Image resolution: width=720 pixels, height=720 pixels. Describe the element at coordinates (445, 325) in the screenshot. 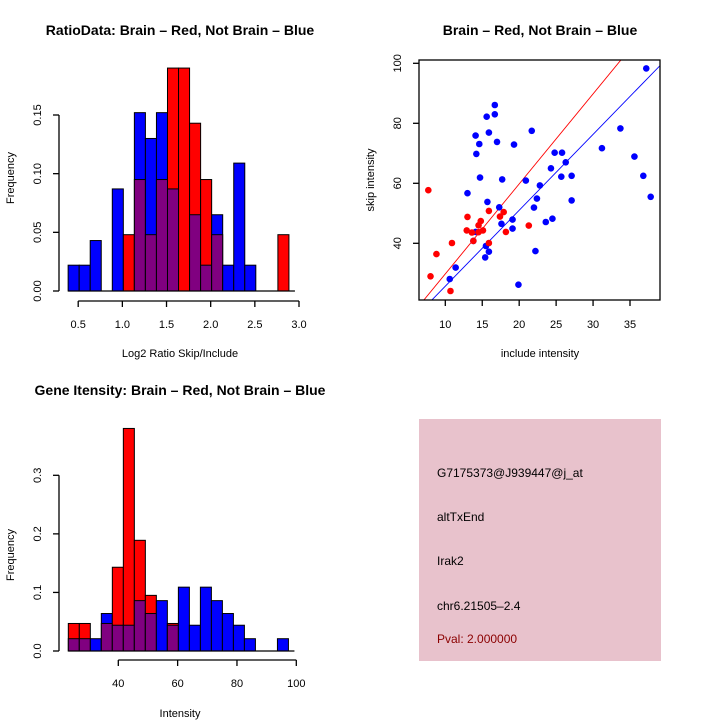

I see `scatter-x-tick-label: 10` at that location.